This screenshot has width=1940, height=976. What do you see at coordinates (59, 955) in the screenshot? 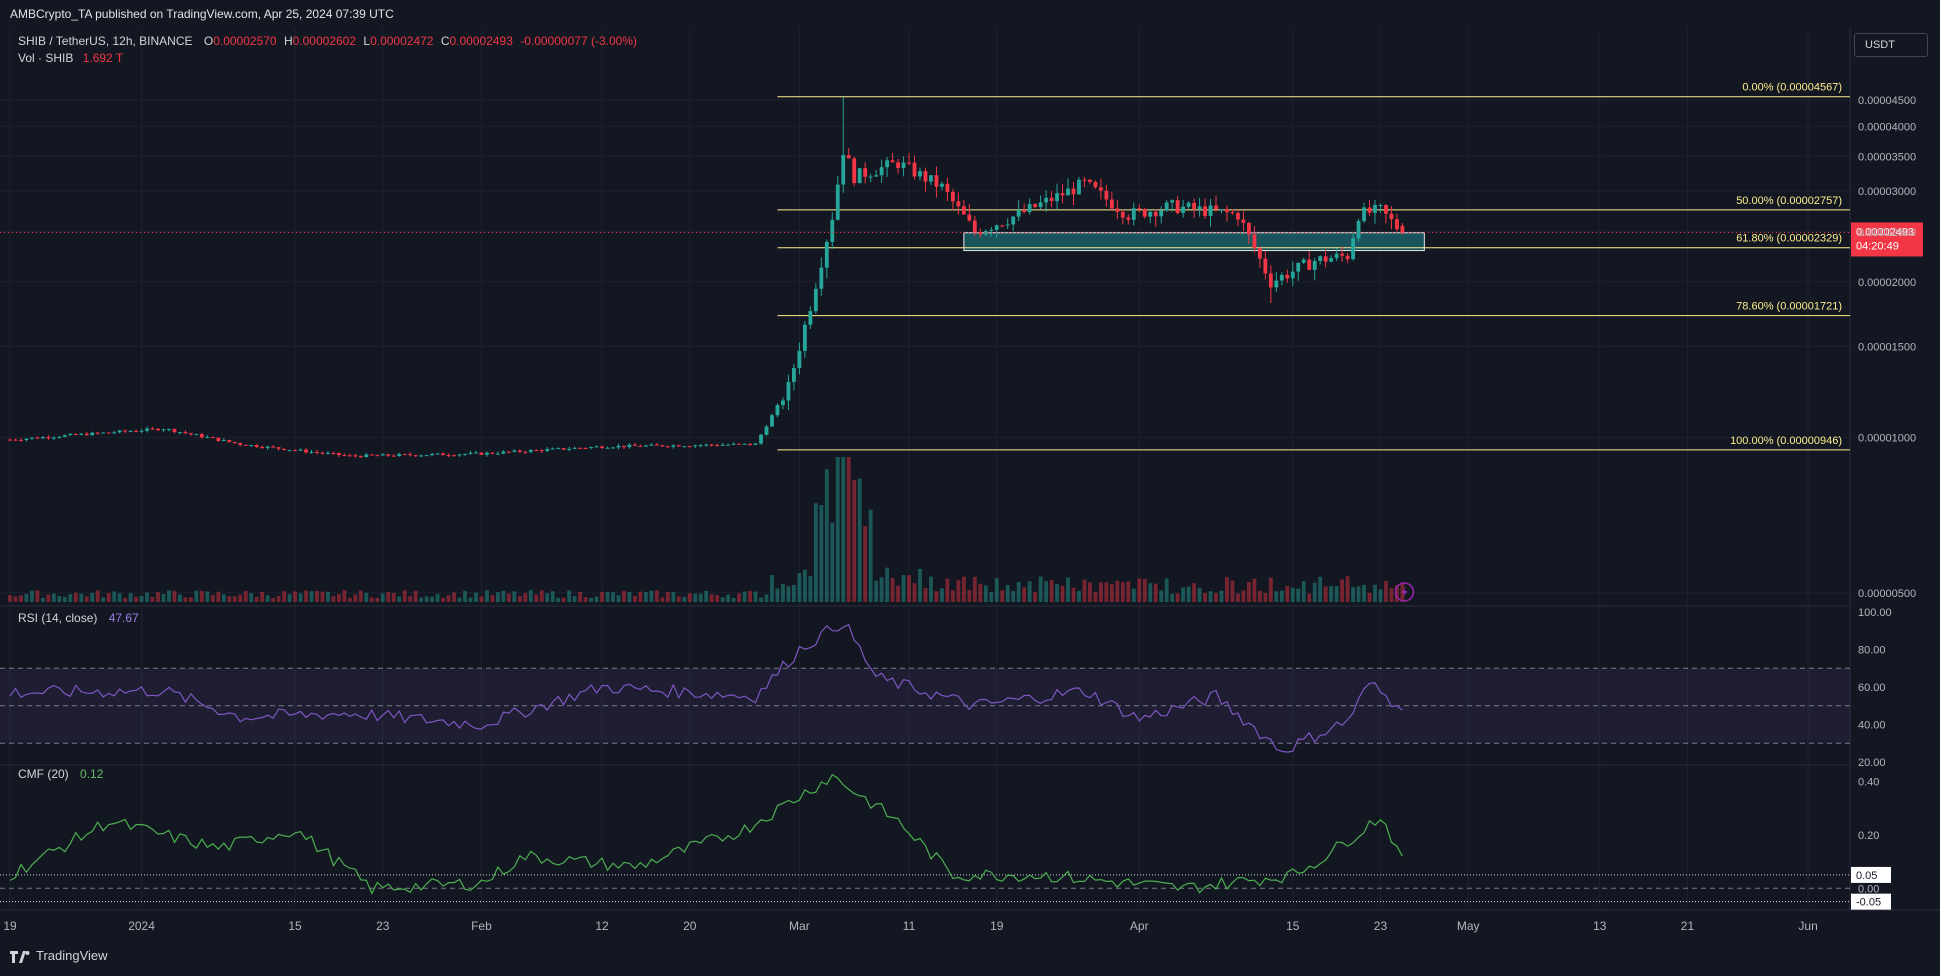
I see `tradingview-logo: TradingView` at bounding box center [59, 955].